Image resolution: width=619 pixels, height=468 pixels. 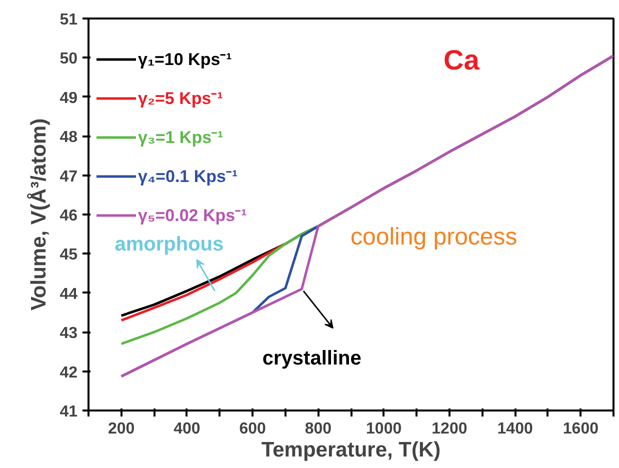 What do you see at coordinates (252, 429) in the screenshot?
I see `x-tick-label: 600` at bounding box center [252, 429].